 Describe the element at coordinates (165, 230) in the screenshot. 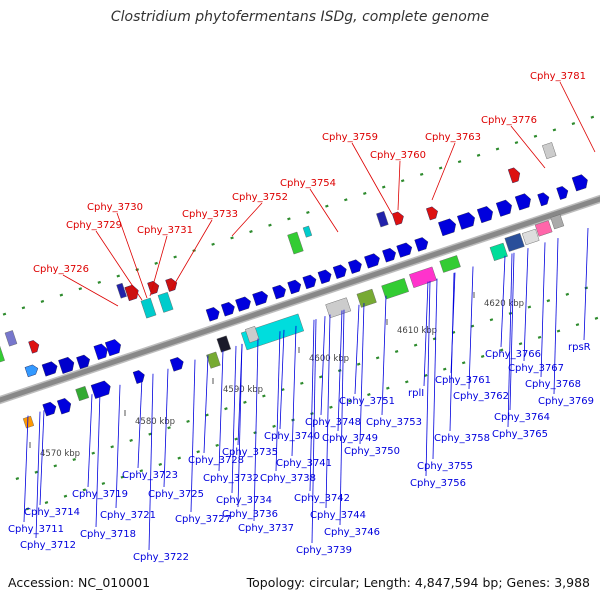

I see `gene-label-top: Cphy_3731` at that location.